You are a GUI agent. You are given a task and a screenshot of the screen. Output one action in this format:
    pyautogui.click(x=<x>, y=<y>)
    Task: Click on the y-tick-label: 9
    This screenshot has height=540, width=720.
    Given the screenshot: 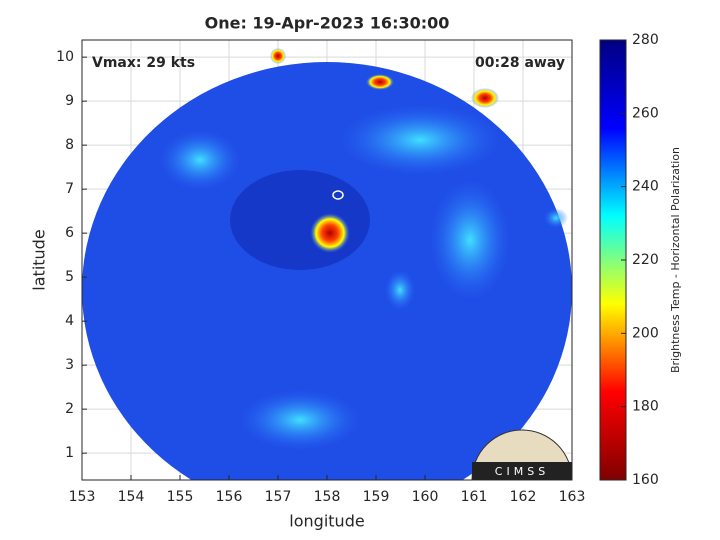 What is the action you would take?
    pyautogui.click(x=69, y=101)
    